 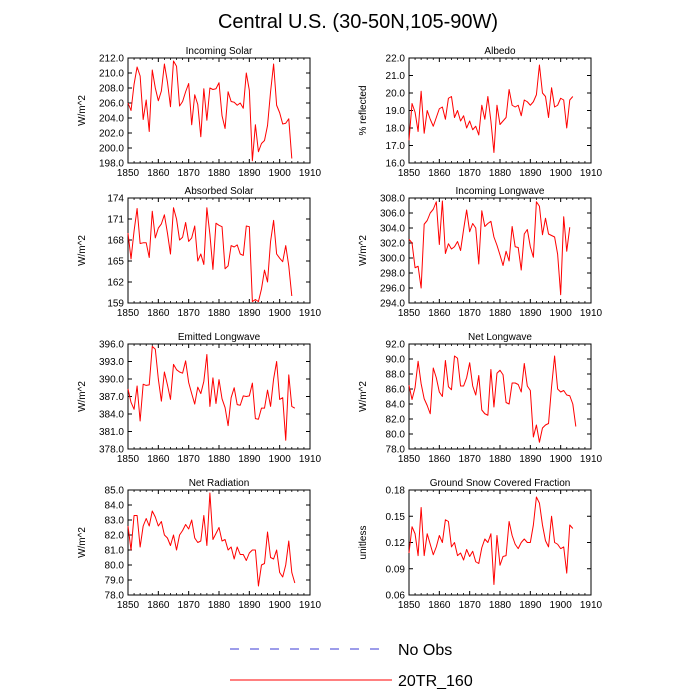 What do you see at coordinates (392, 259) in the screenshot?
I see `y-tick-label: 300.0` at bounding box center [392, 259].